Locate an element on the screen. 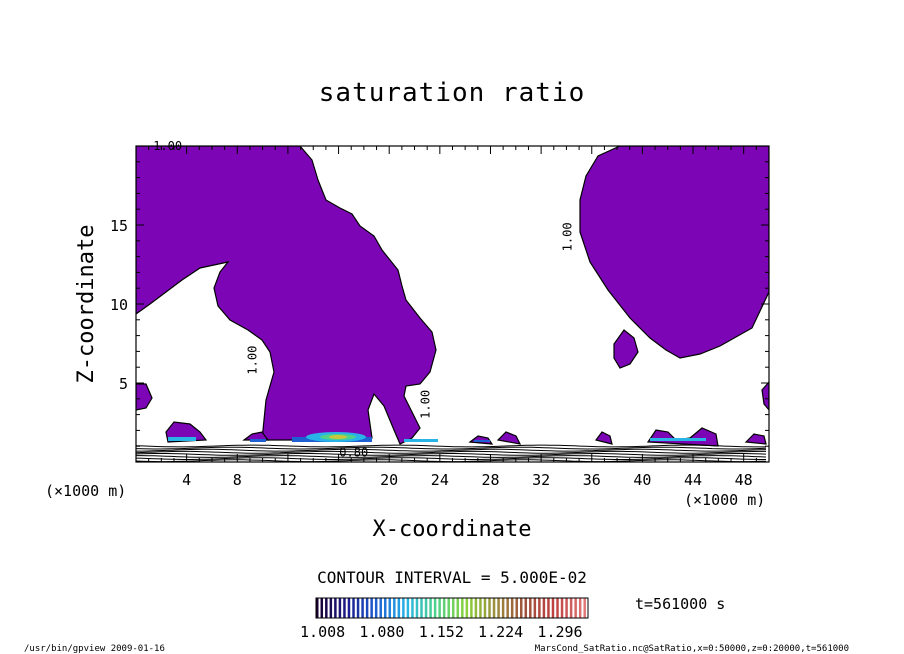 The width and height of the screenshot is (904, 654). x-tick-label: 44 is located at coordinates (693, 480).